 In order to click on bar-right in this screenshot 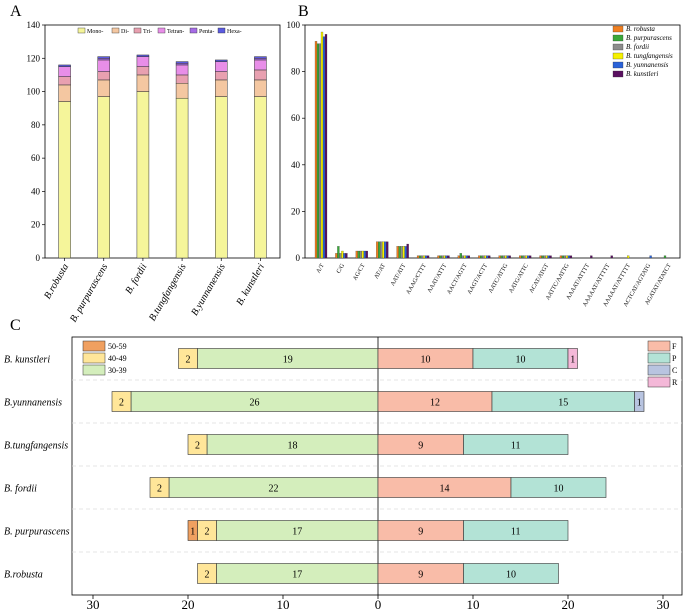, I will do `click(511, 573)`.